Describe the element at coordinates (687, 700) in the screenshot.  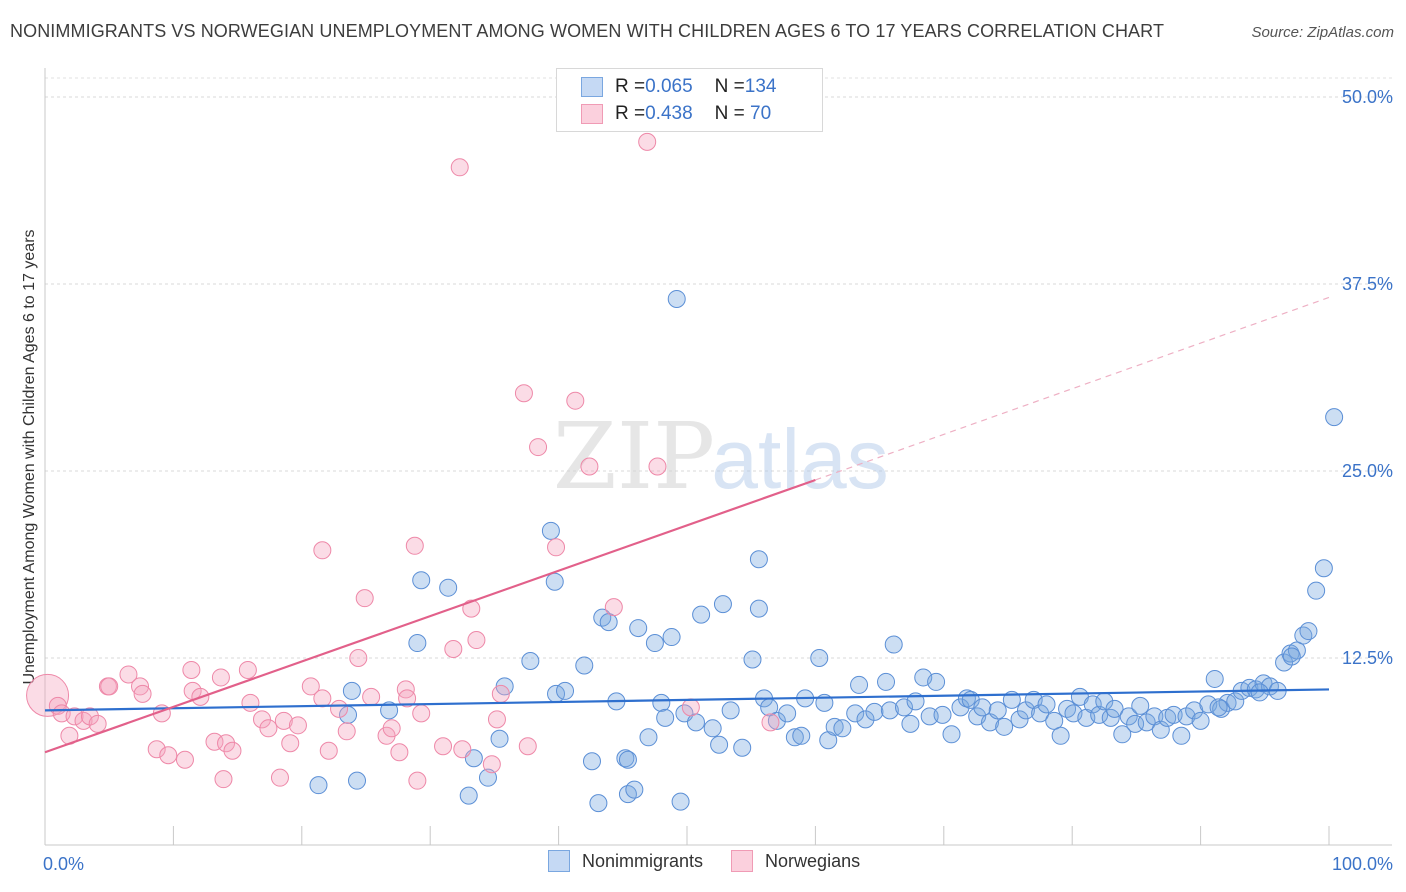
I see `trend-line-nonimmigrants` at that location.